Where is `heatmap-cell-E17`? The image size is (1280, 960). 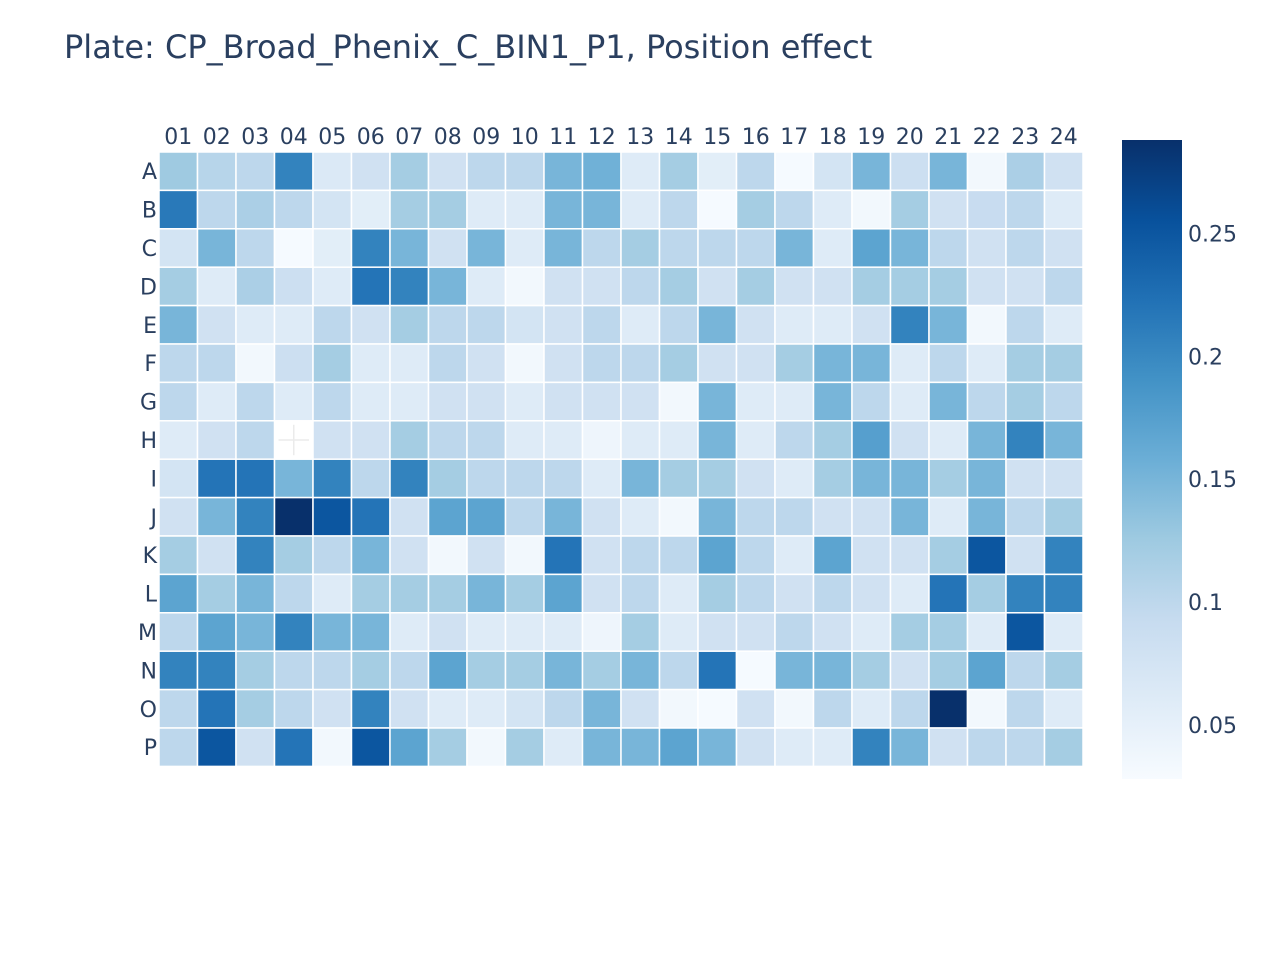 heatmap-cell-E17 is located at coordinates (794, 324).